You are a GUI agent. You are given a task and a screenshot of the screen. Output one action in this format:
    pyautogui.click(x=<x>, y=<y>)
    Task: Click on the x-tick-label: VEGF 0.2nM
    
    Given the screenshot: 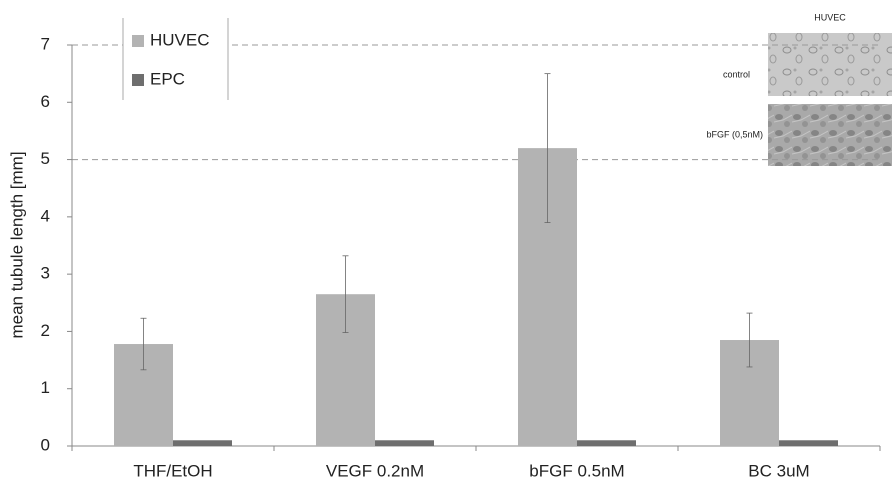 What is the action you would take?
    pyautogui.click(x=375, y=470)
    